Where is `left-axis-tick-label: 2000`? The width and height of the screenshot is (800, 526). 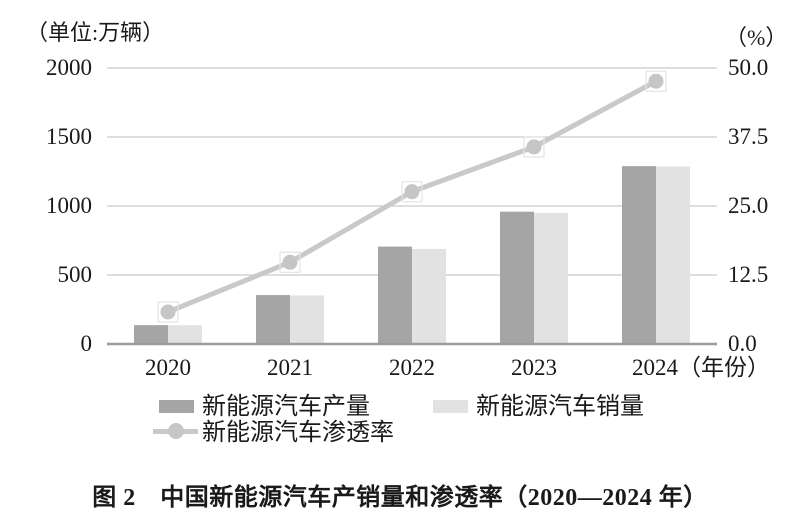 left-axis-tick-label: 2000 is located at coordinates (69, 67).